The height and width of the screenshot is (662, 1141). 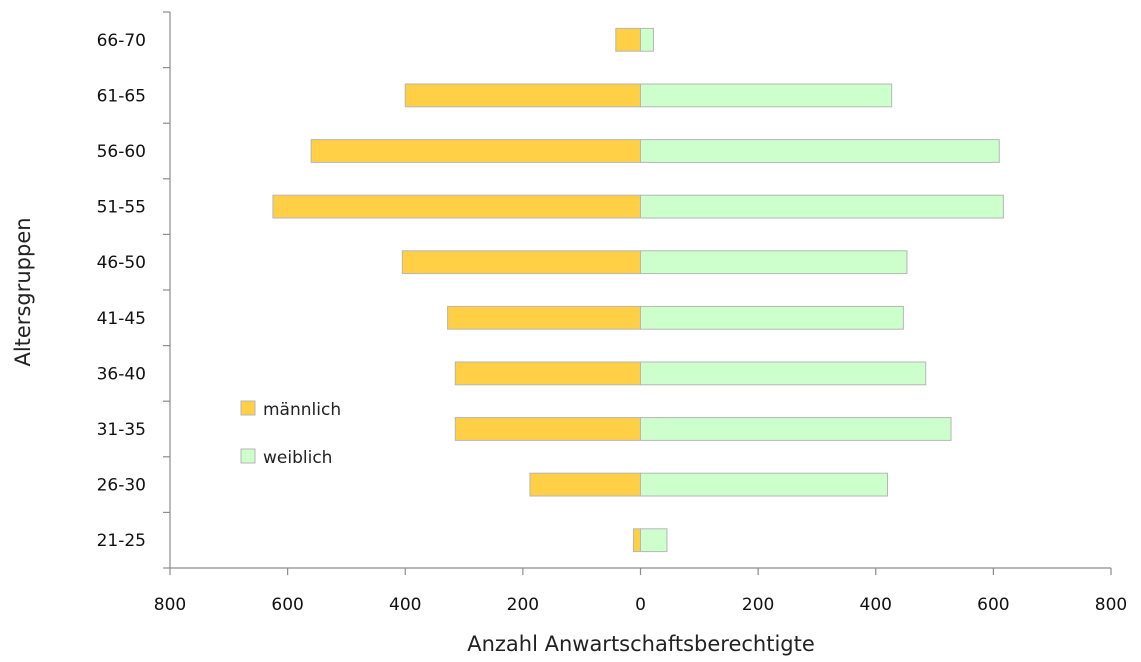 I want to click on legend-label-weiblich: weiblich, so click(x=297, y=458).